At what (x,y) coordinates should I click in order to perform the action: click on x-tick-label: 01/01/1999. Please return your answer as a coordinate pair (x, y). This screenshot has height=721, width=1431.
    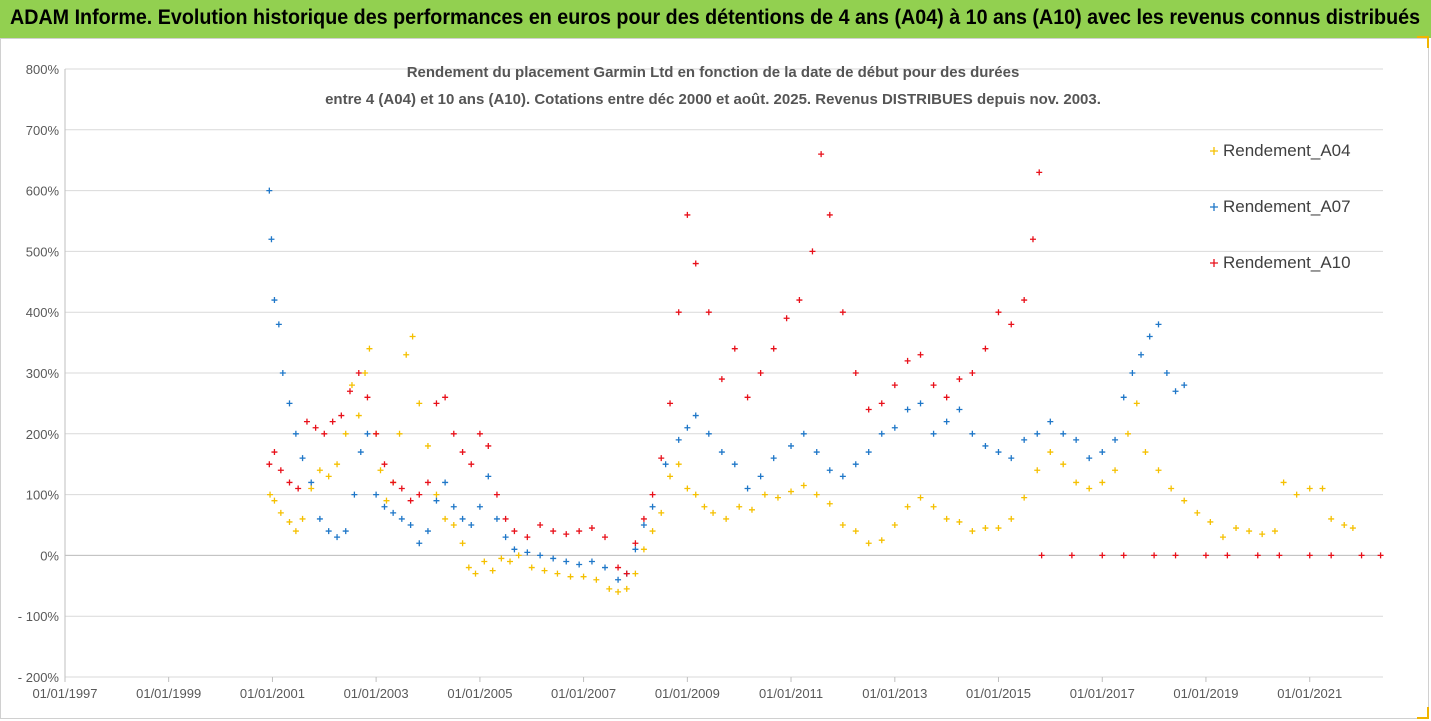
    Looking at the image, I should click on (168, 693).